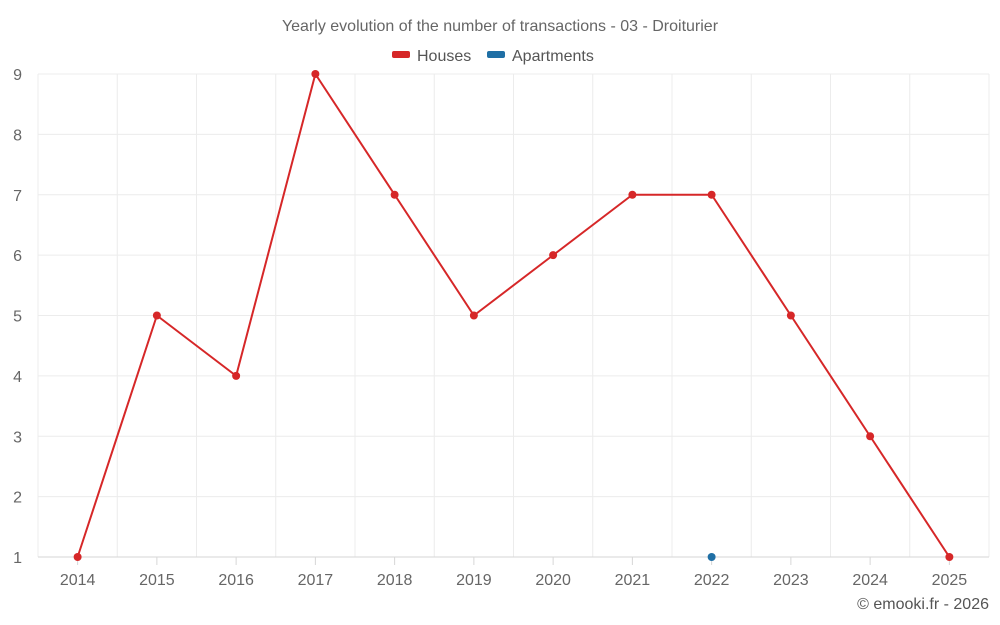 Image resolution: width=1000 pixels, height=625 pixels. Describe the element at coordinates (394, 194) in the screenshot. I see `data-point-houses-2018` at that location.